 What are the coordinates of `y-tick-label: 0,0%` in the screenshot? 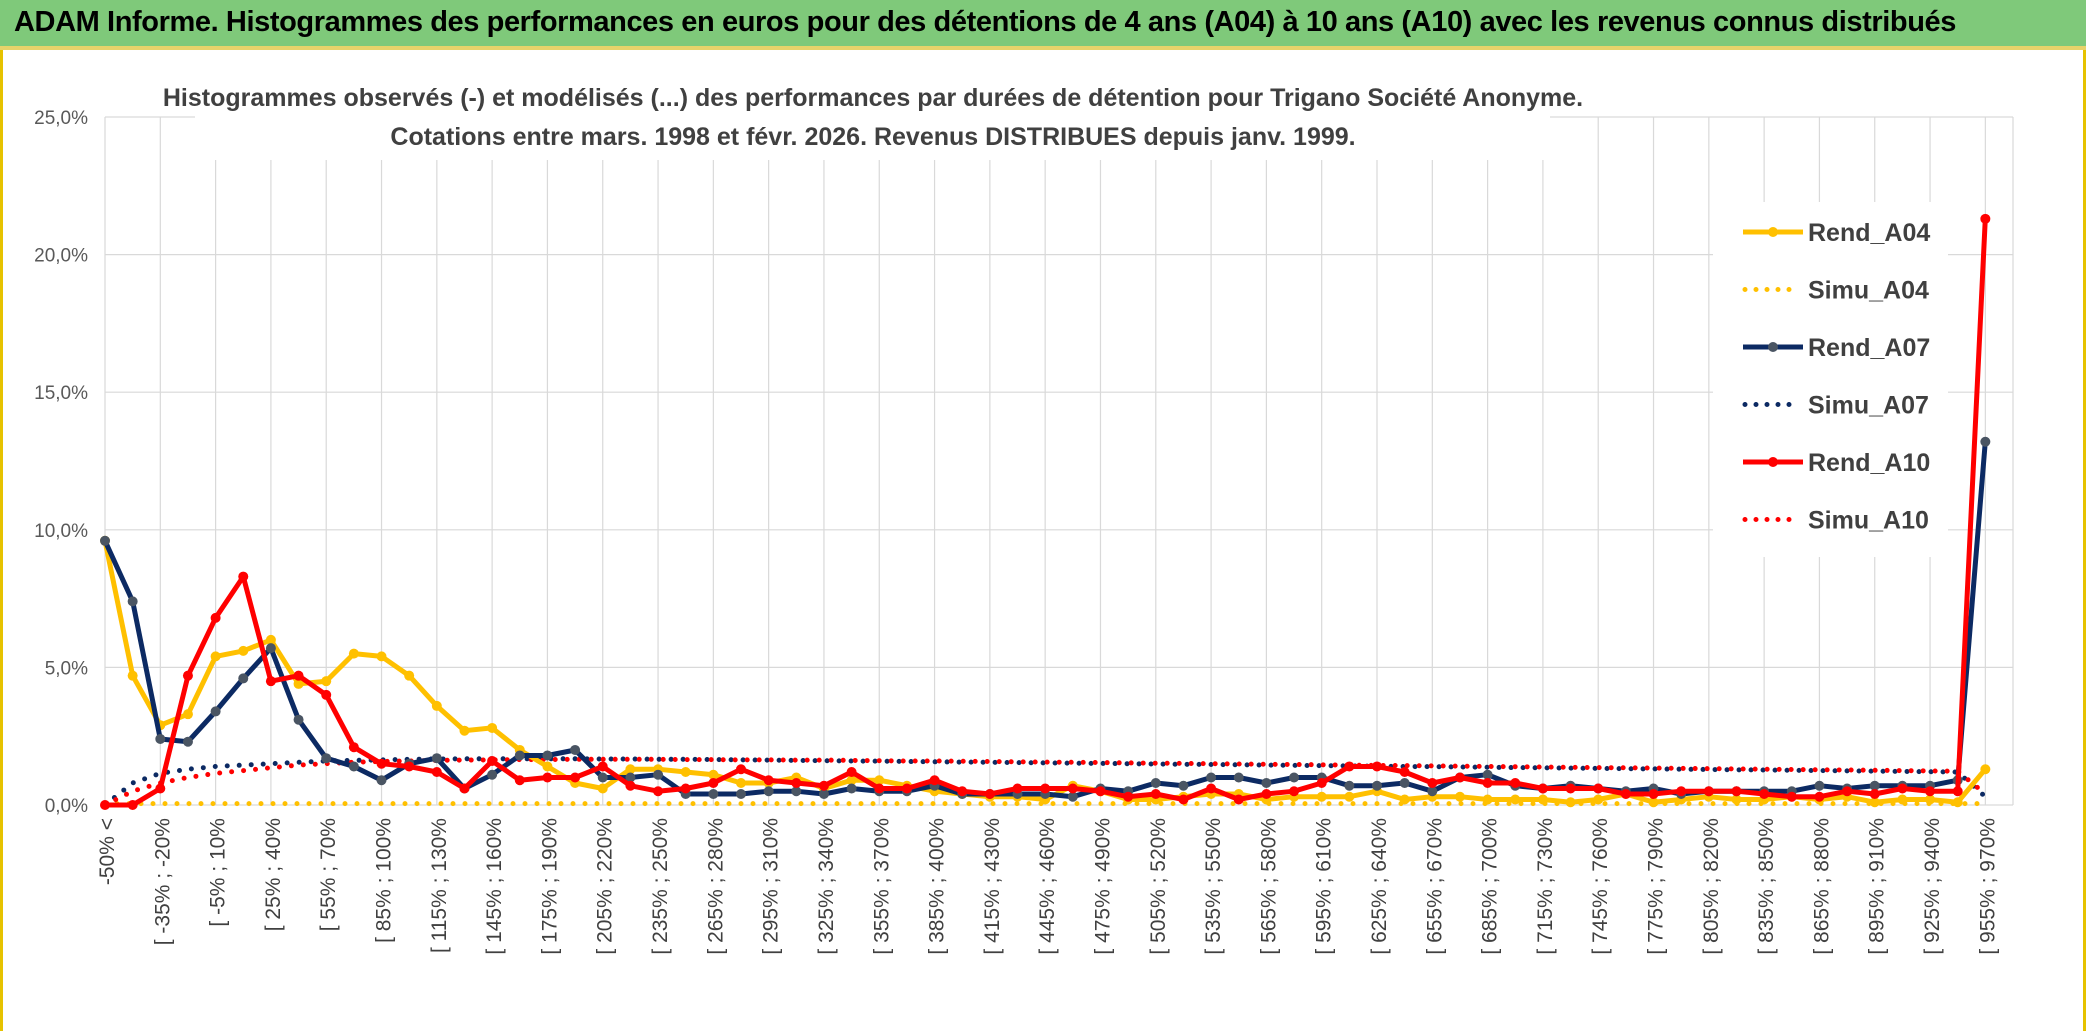 It's located at (66, 806).